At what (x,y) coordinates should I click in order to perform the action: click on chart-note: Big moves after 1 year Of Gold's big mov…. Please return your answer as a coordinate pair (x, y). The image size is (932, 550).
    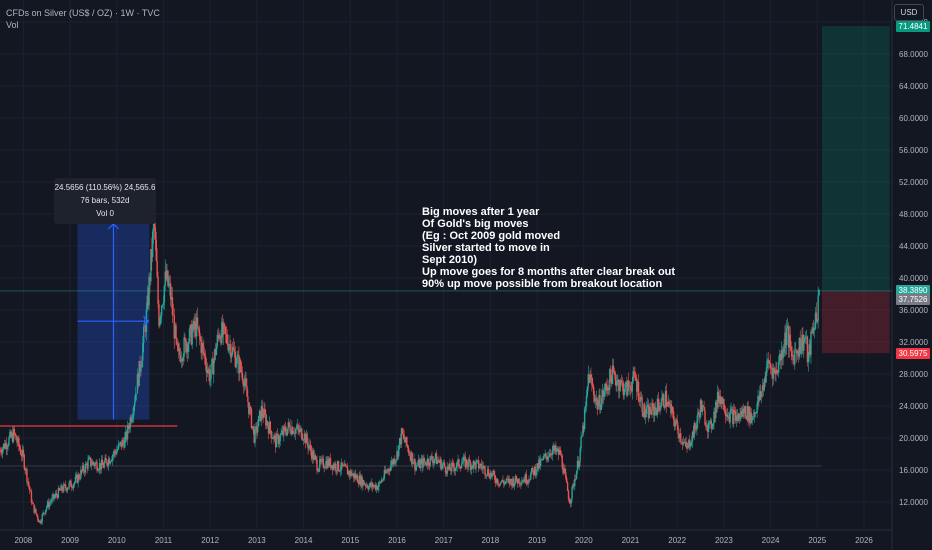
    Looking at the image, I should click on (548, 248).